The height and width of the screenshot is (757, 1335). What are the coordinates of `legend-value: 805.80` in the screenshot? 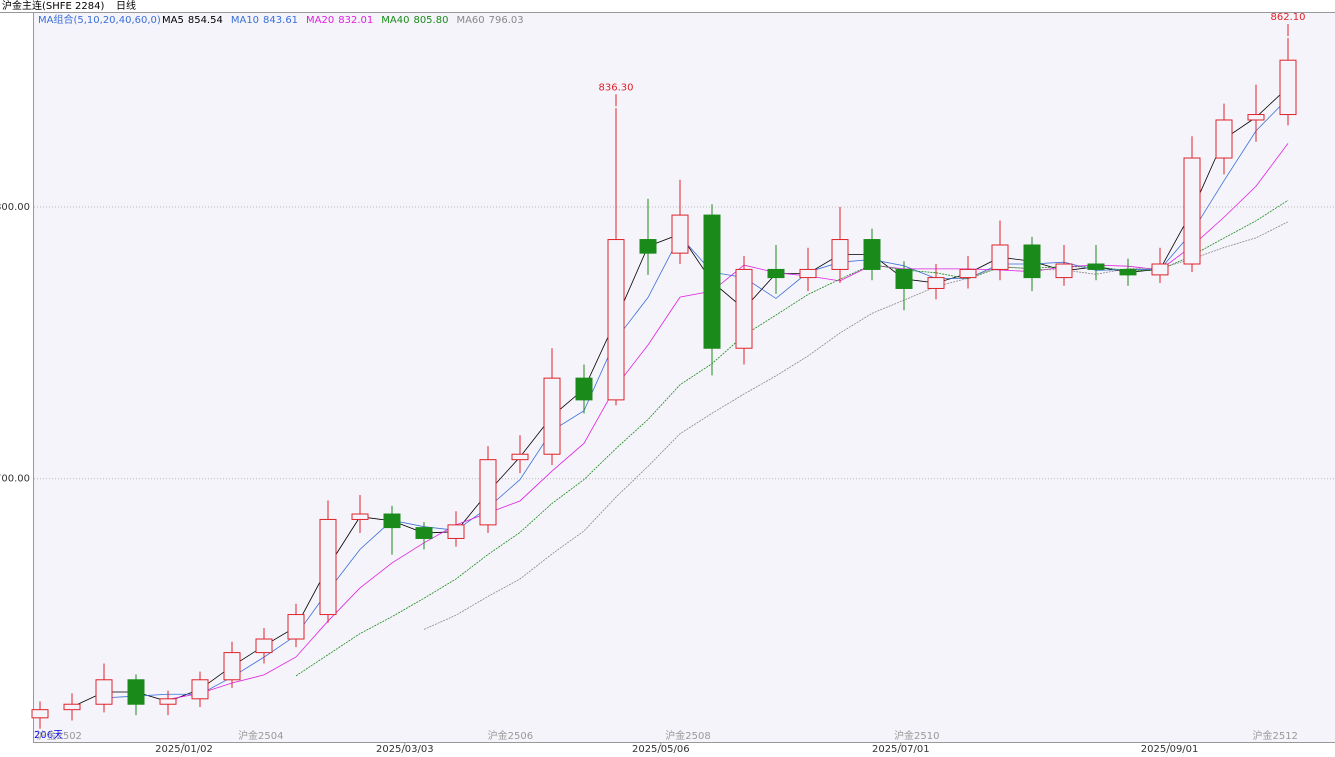 It's located at (430, 20).